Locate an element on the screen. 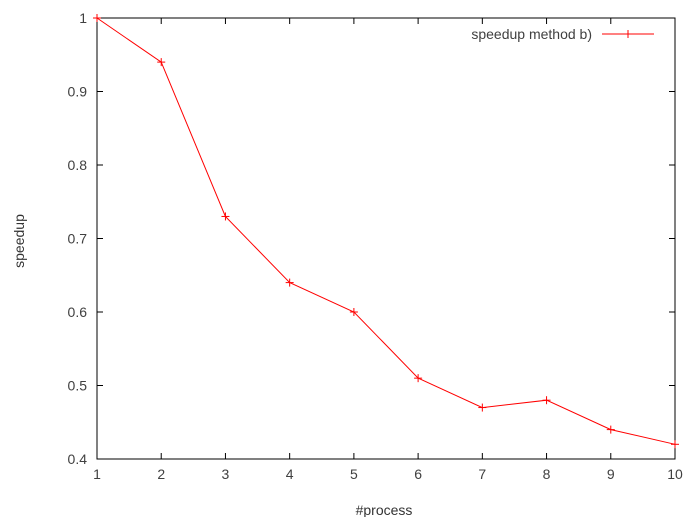  legend: speedup method b) is located at coordinates (562, 34).